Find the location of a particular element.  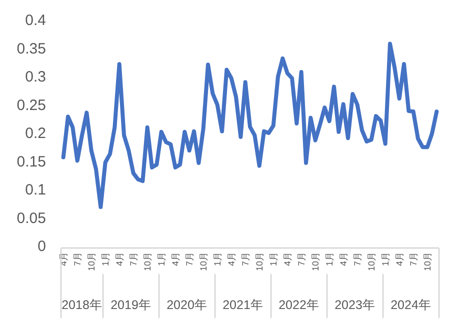

y-tick-label: 0.3 is located at coordinates (35, 77).